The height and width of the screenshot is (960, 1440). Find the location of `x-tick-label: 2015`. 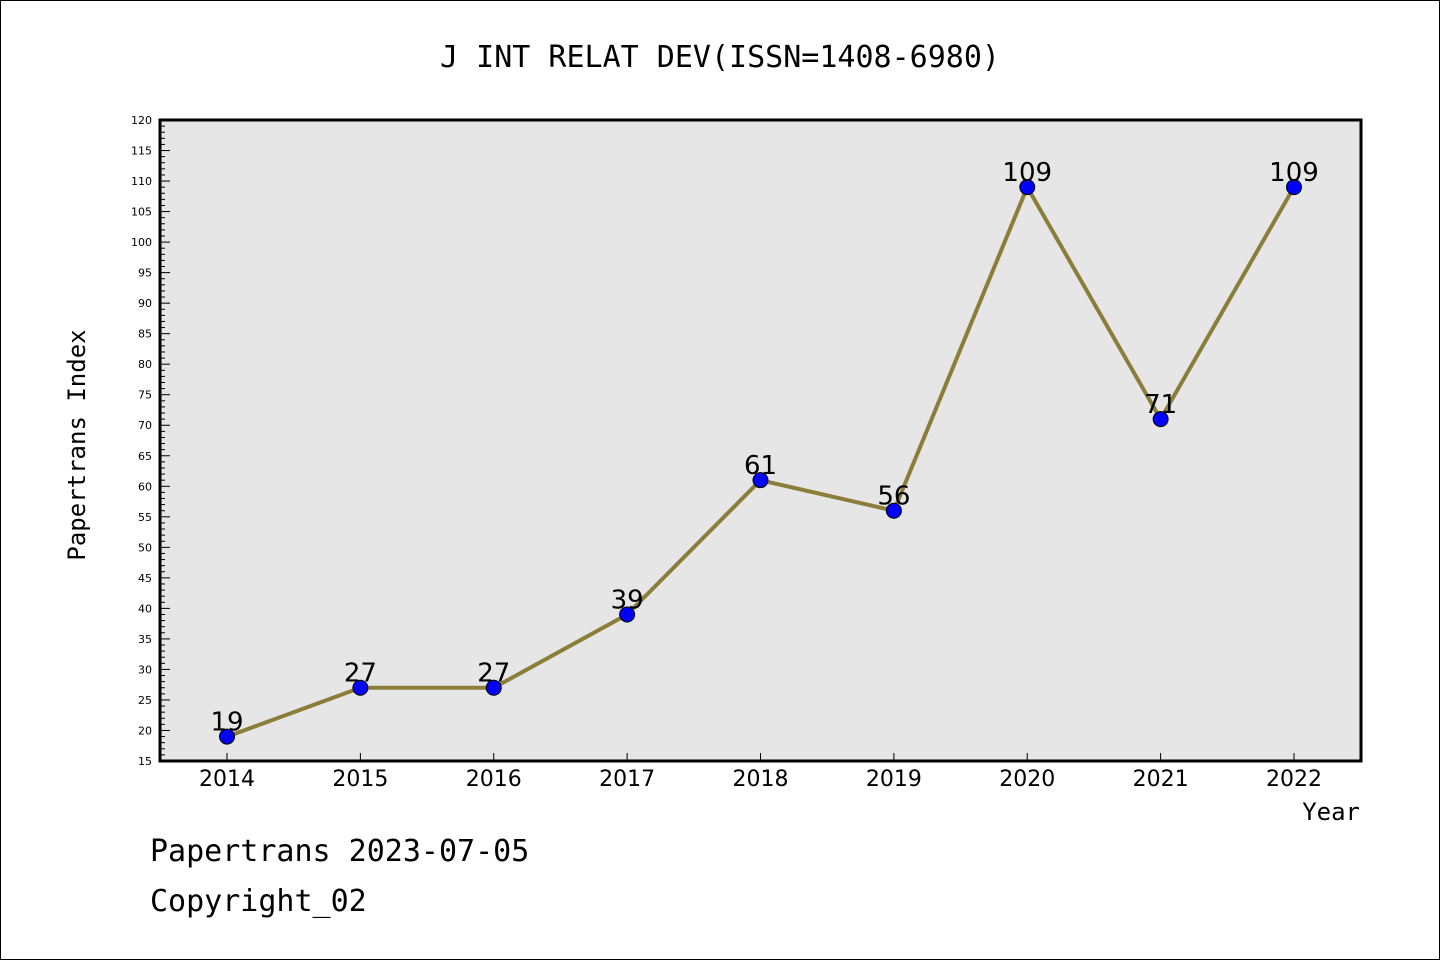

x-tick-label: 2015 is located at coordinates (360, 779).